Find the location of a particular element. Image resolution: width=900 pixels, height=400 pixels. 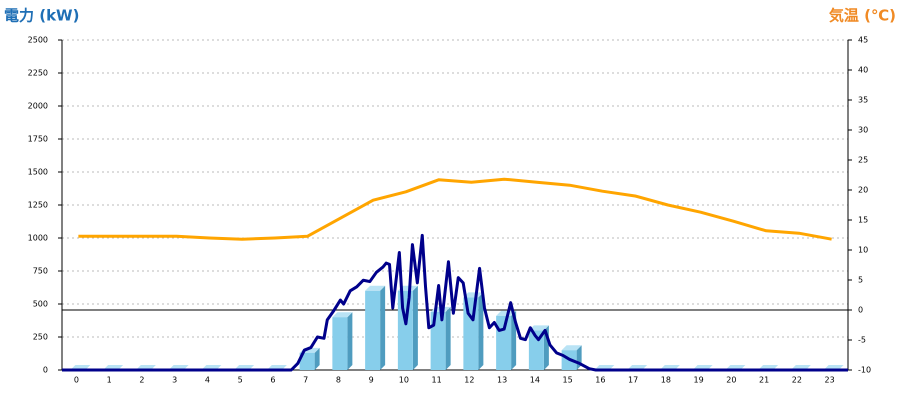

x-tick-label: 12 is located at coordinates (469, 380).